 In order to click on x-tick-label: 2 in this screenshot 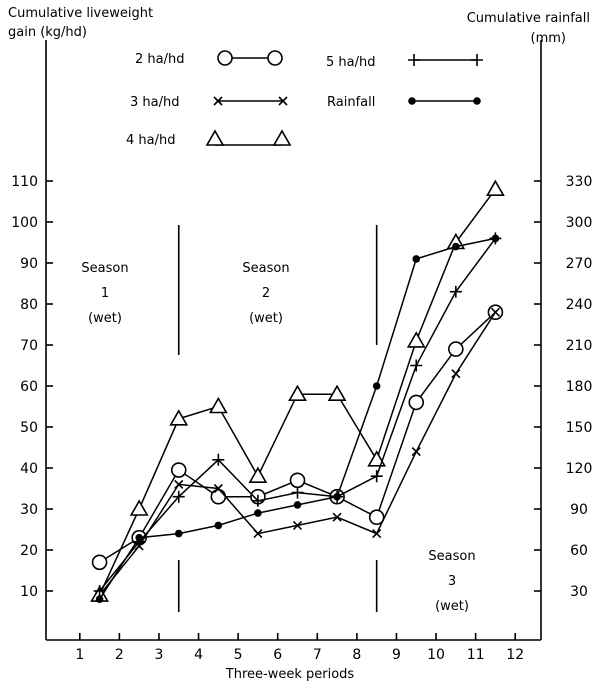, I will do `click(119, 655)`.